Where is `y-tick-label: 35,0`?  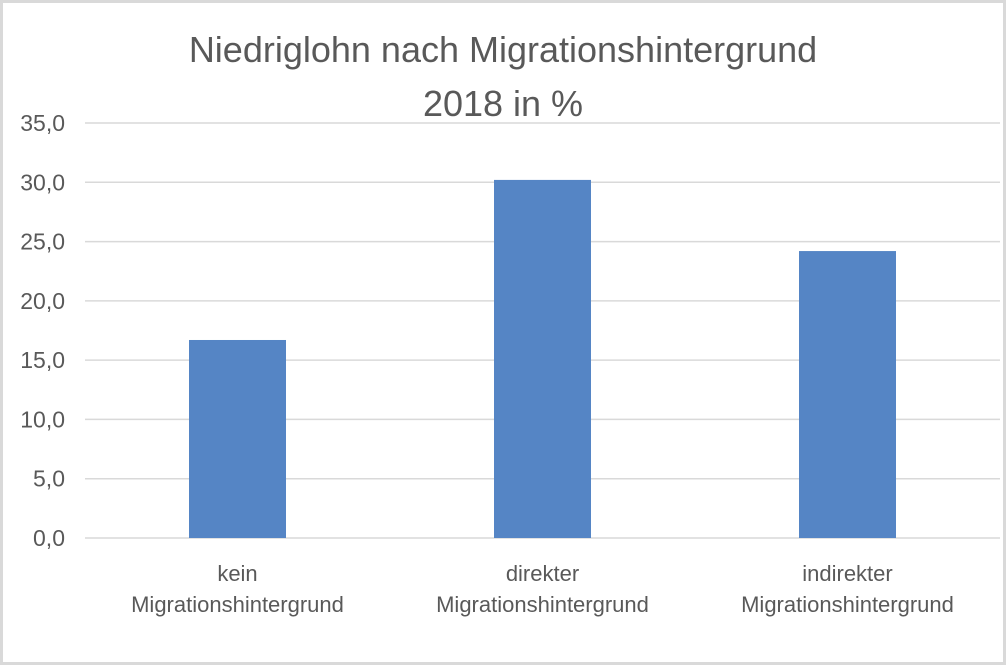 y-tick-label: 35,0 is located at coordinates (42, 123).